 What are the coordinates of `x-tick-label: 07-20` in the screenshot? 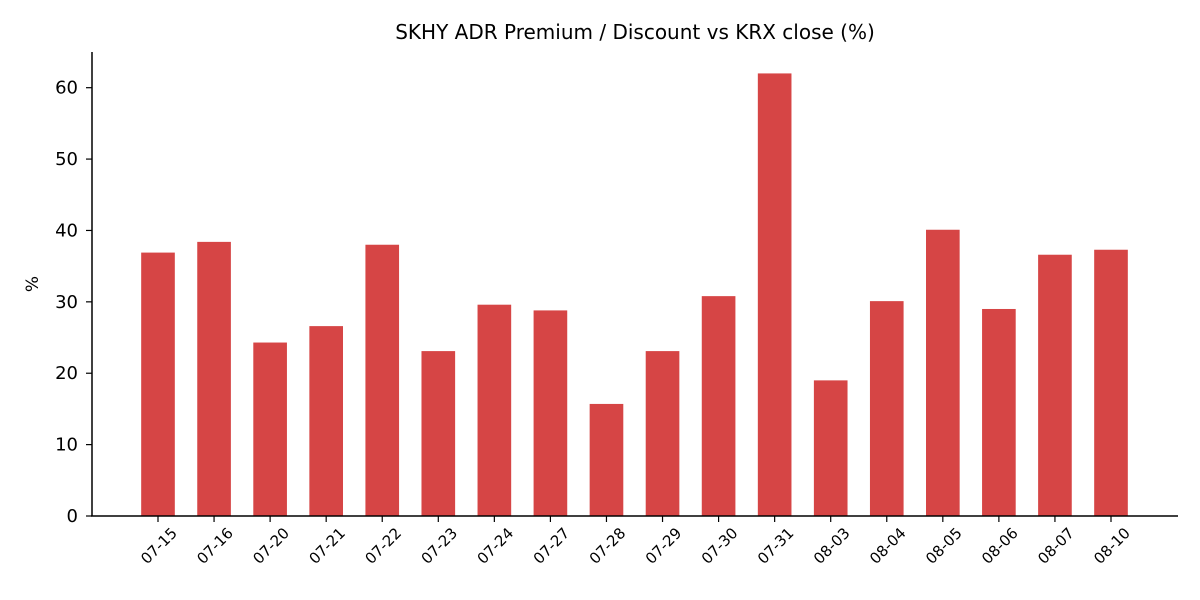 It's located at (271, 546).